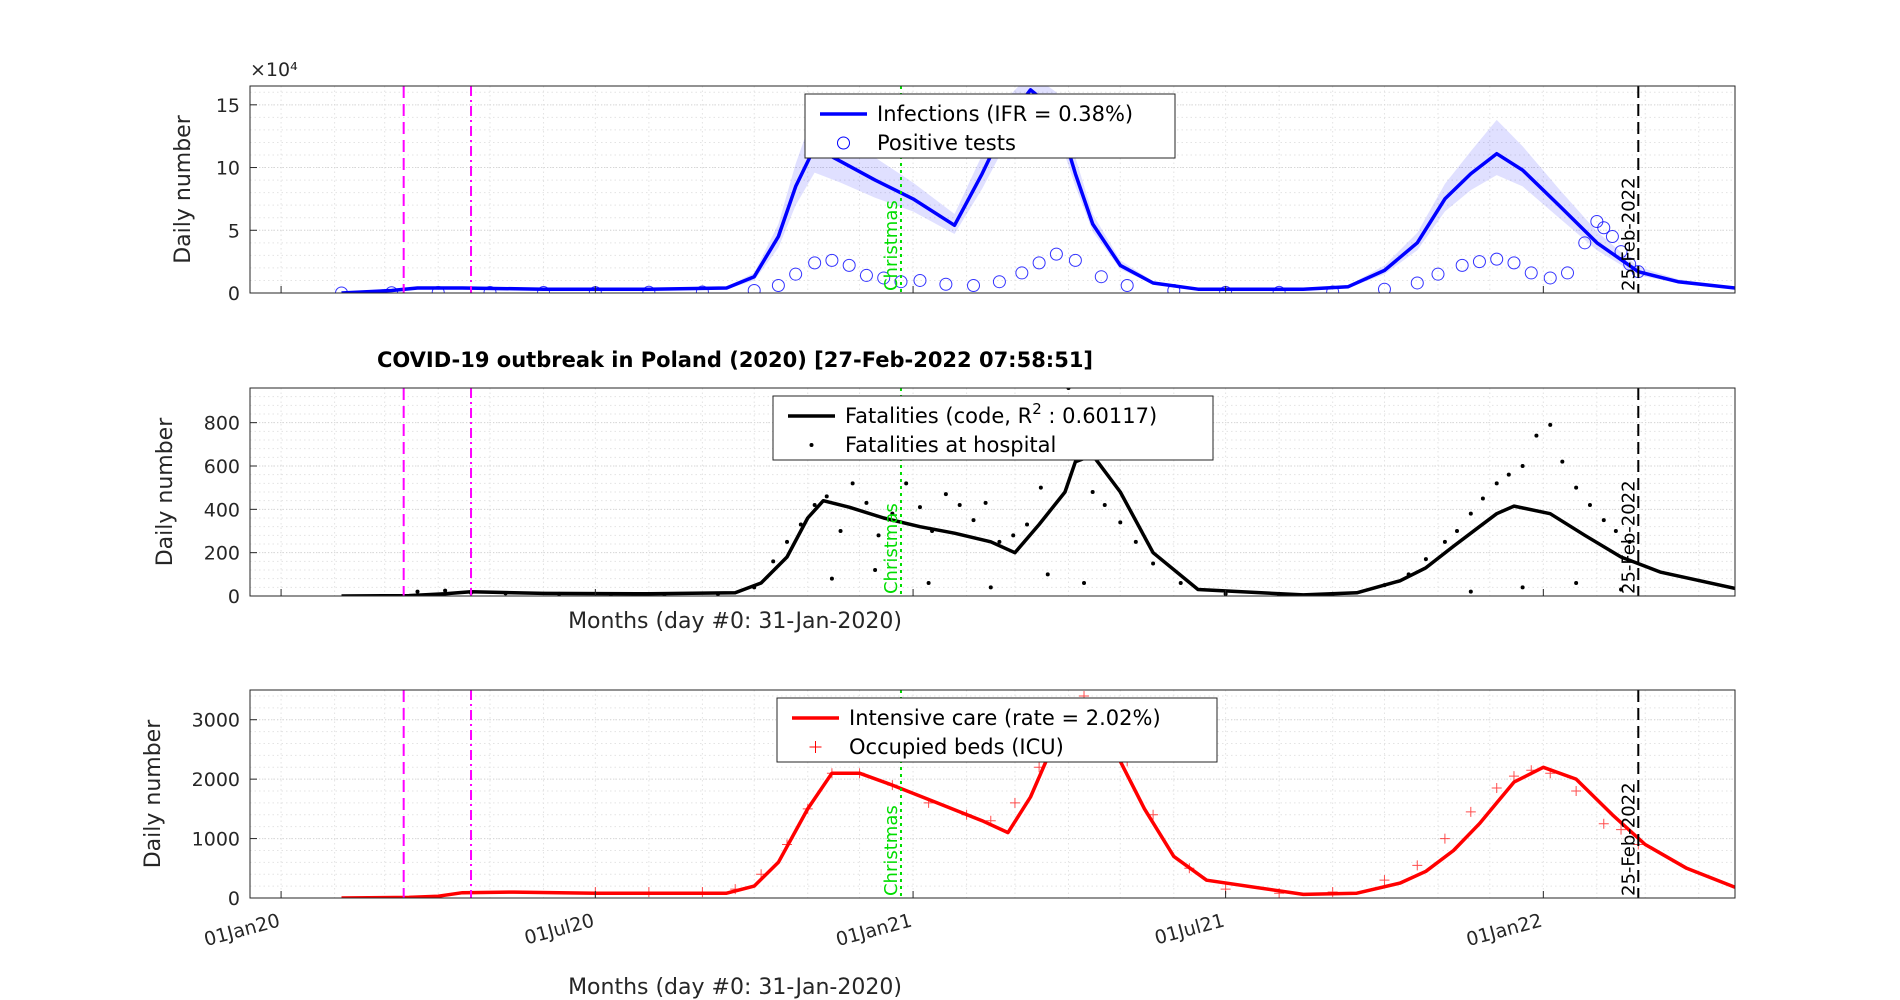 The height and width of the screenshot is (1000, 1900). What do you see at coordinates (222, 467) in the screenshot?
I see `y-tick-label: 600` at bounding box center [222, 467].